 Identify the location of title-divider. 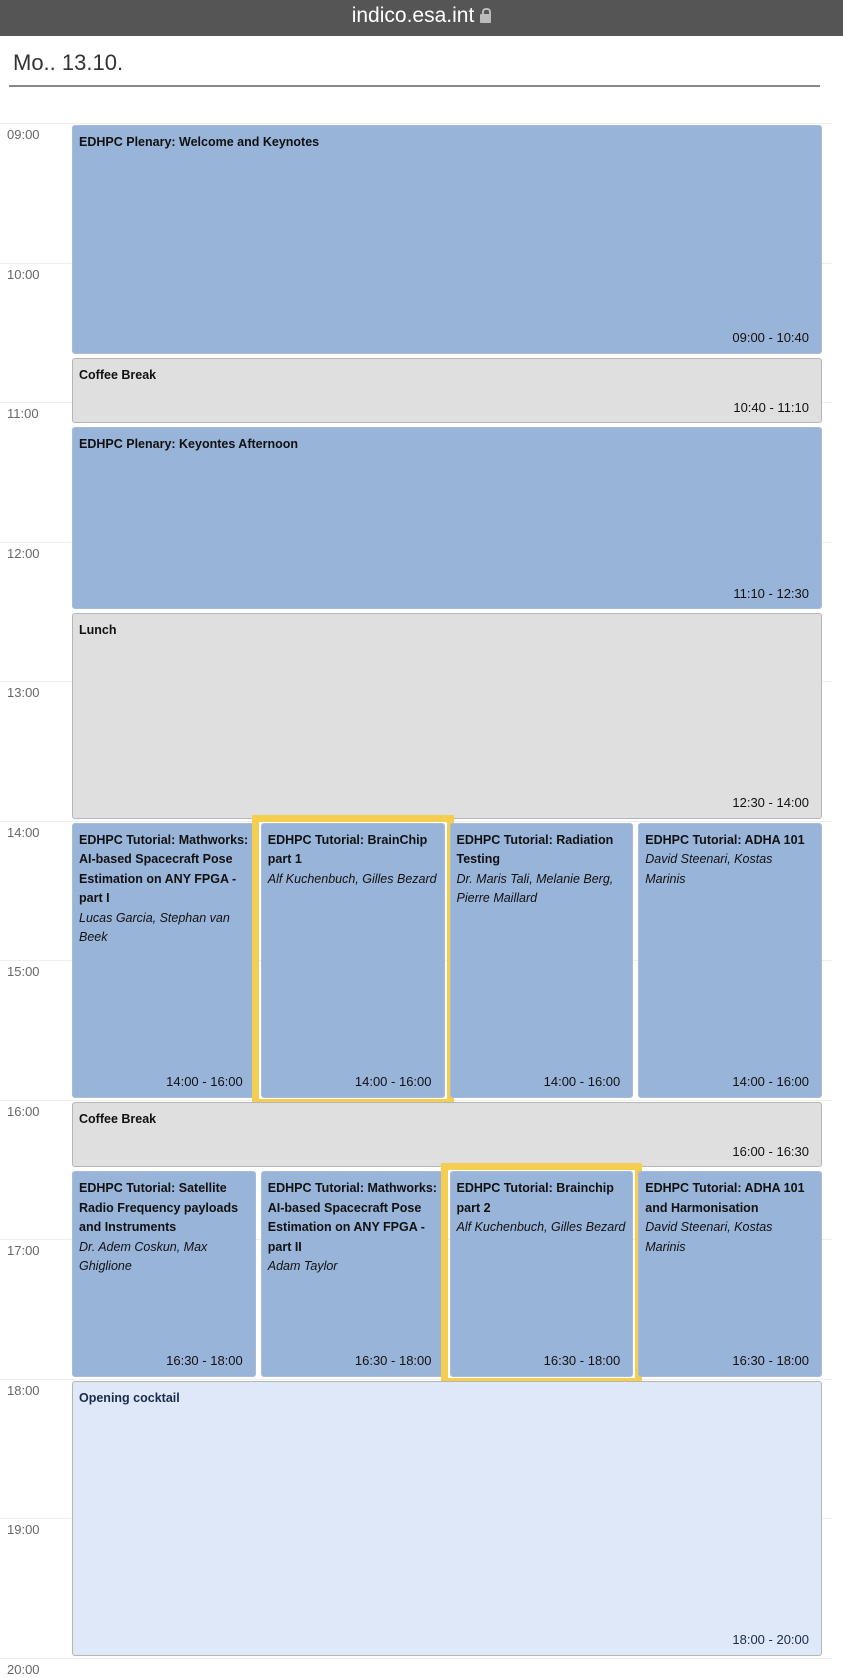
(414, 86).